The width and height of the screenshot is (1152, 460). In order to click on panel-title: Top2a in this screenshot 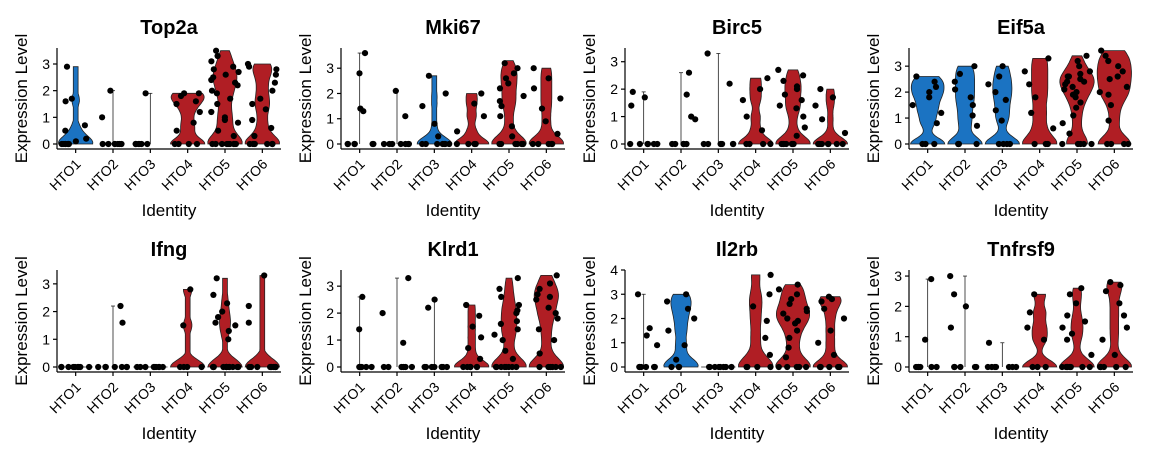, I will do `click(169, 28)`.